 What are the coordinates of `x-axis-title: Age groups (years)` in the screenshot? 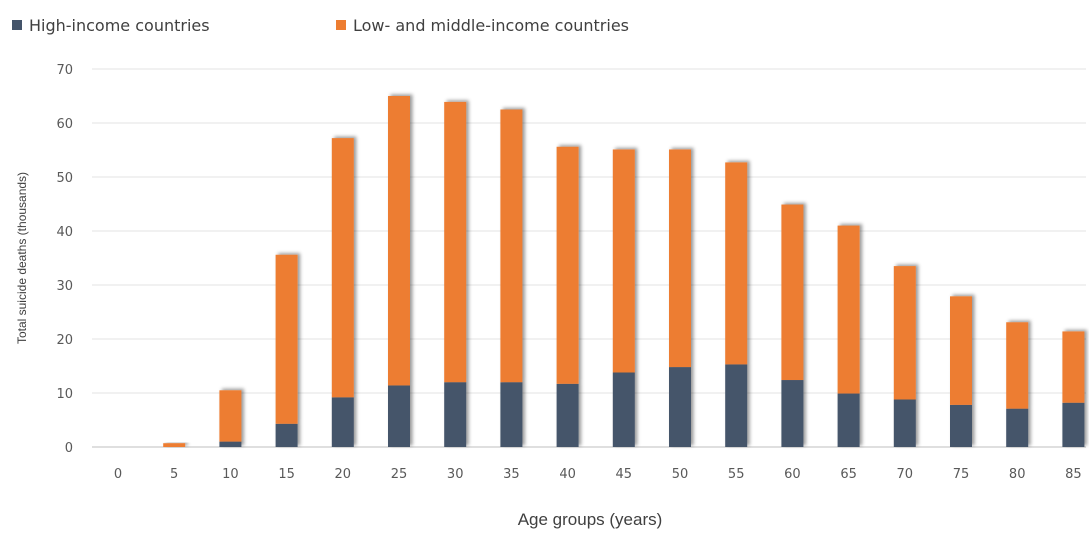 It's located at (590, 519).